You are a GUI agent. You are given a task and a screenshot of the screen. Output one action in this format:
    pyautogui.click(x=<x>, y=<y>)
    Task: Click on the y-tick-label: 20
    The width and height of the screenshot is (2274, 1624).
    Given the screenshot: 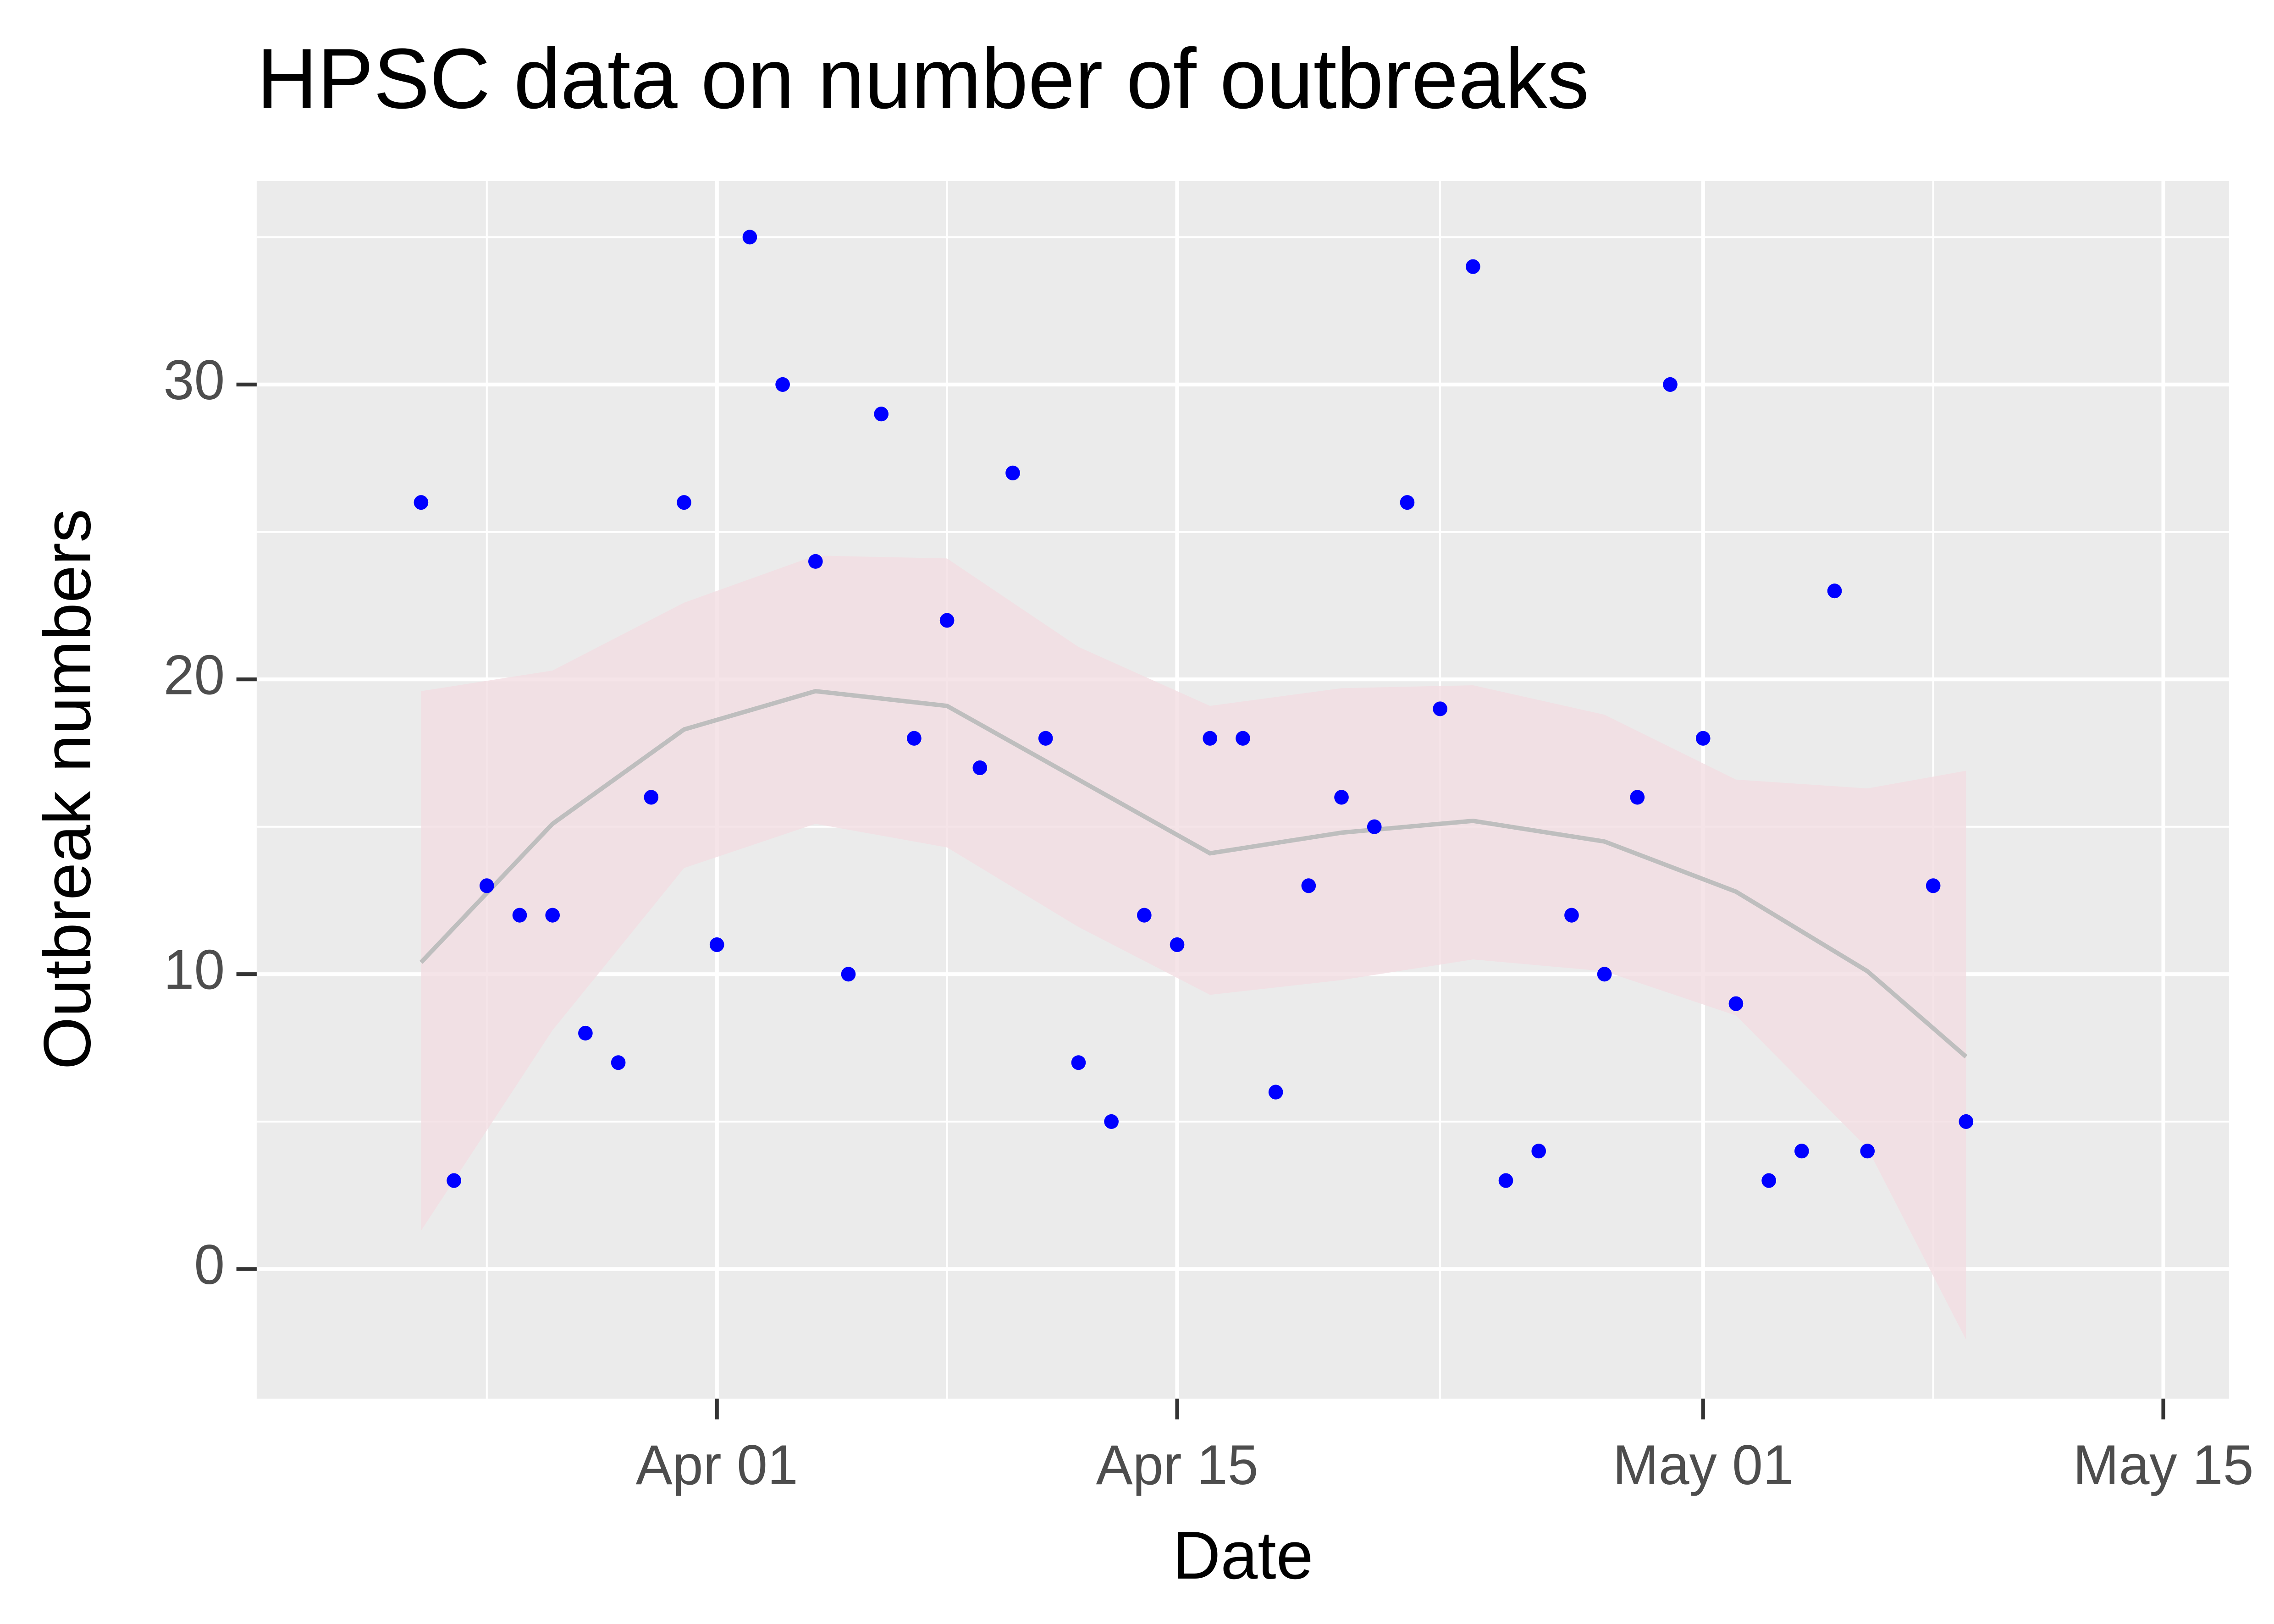 What is the action you would take?
    pyautogui.click(x=194, y=675)
    